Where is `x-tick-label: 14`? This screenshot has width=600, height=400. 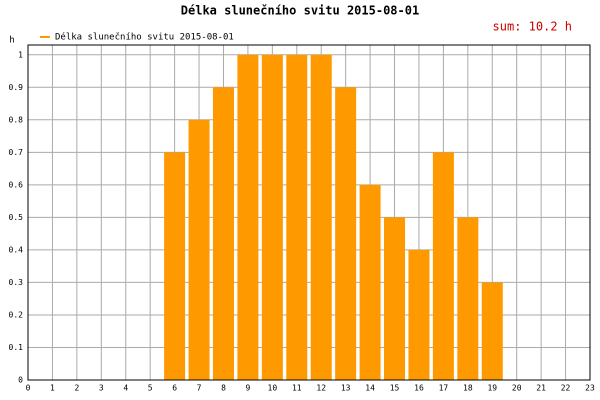 x-tick-label: 14 is located at coordinates (370, 388).